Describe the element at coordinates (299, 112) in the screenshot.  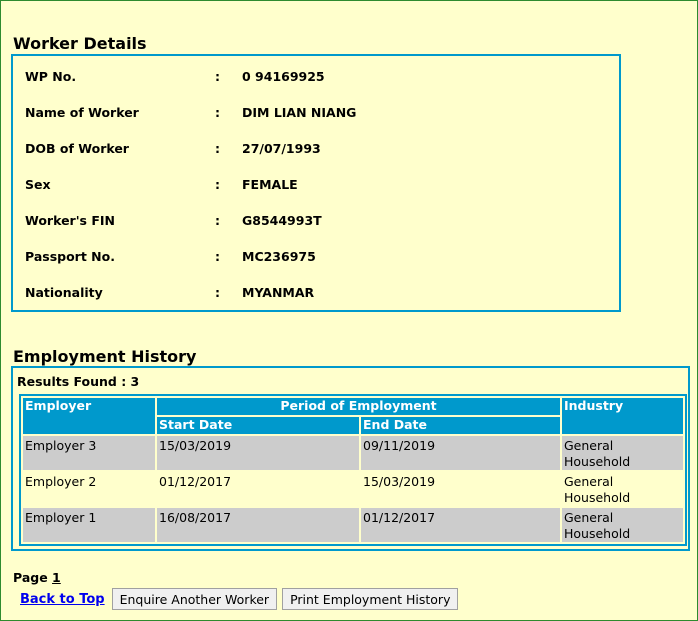
I see `field-value: DIM LIAN NIANG` at that location.